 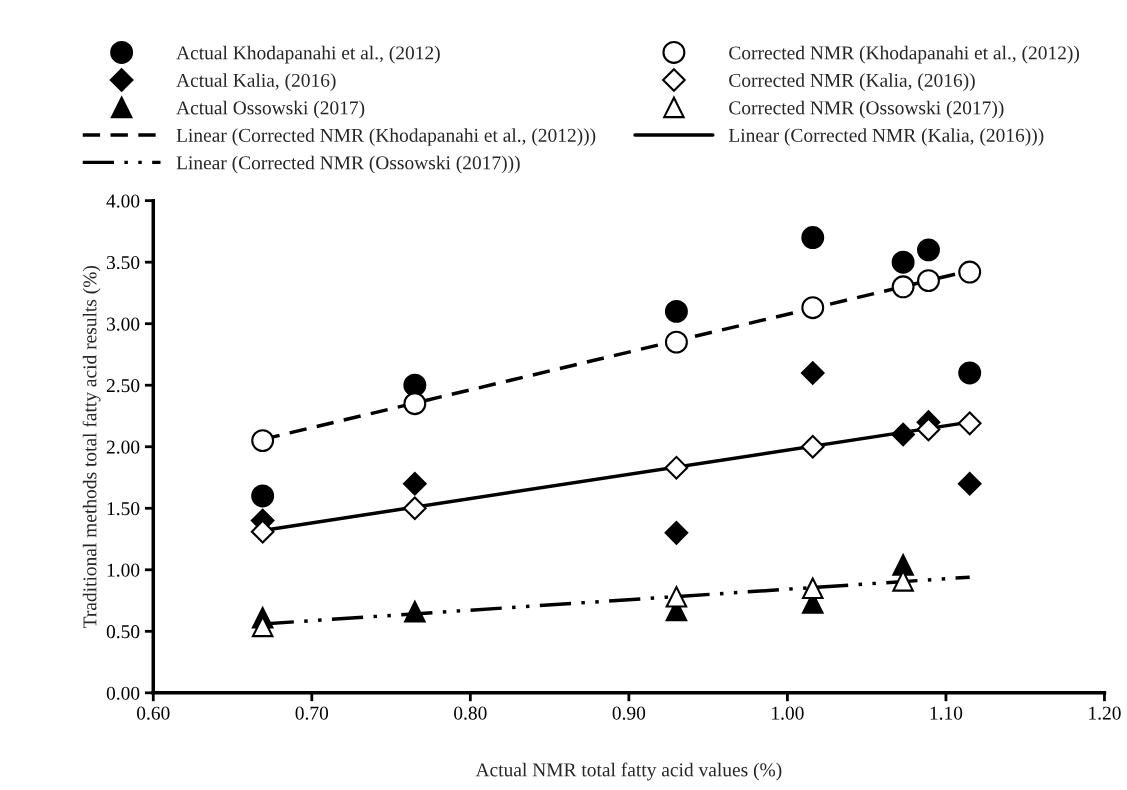 I want to click on legend-label: Linear (Corrected NMR (Khodapanahi et al., (2012))), so click(x=386, y=137).